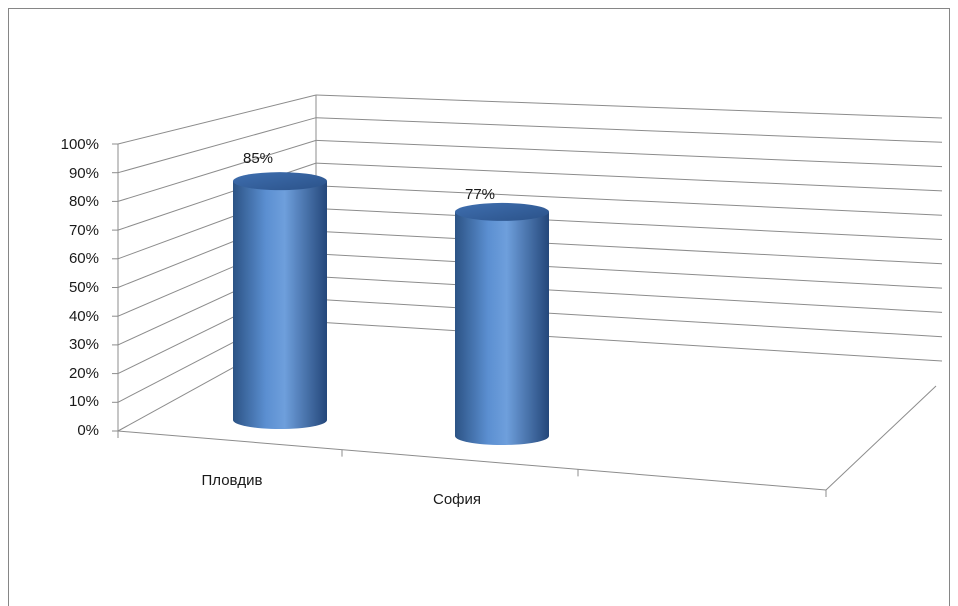 The image size is (958, 606). Describe the element at coordinates (457, 499) in the screenshot. I see `category-label-sofia: София` at that location.